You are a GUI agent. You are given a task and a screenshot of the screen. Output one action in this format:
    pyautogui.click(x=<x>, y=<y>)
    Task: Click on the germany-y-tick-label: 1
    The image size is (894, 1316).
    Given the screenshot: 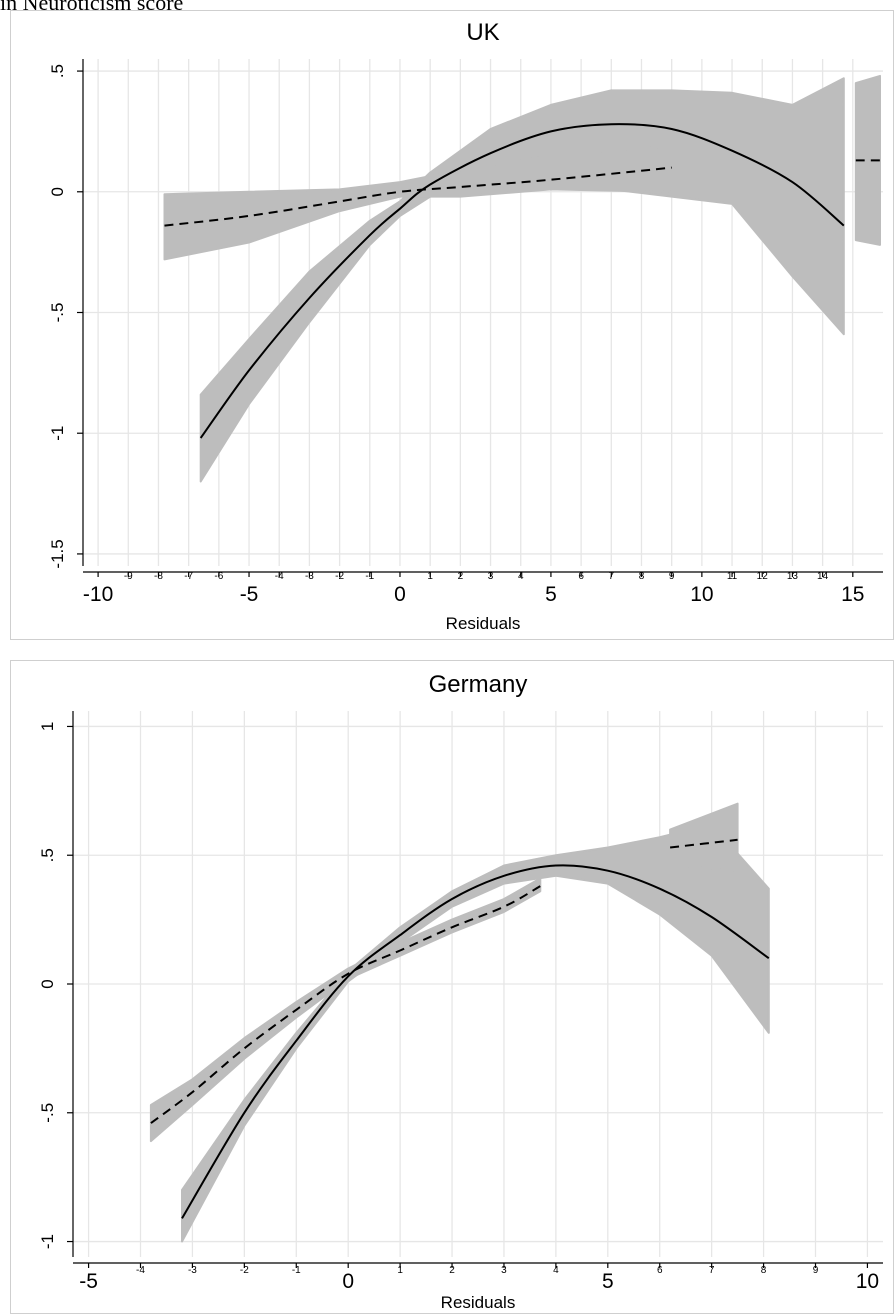 What is the action you would take?
    pyautogui.click(x=47, y=726)
    